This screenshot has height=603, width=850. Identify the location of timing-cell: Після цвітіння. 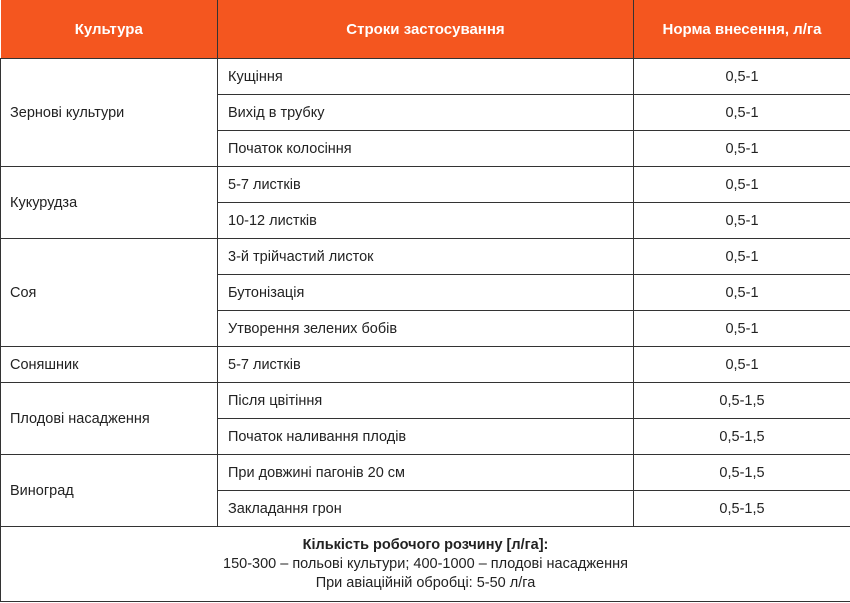
(425, 400).